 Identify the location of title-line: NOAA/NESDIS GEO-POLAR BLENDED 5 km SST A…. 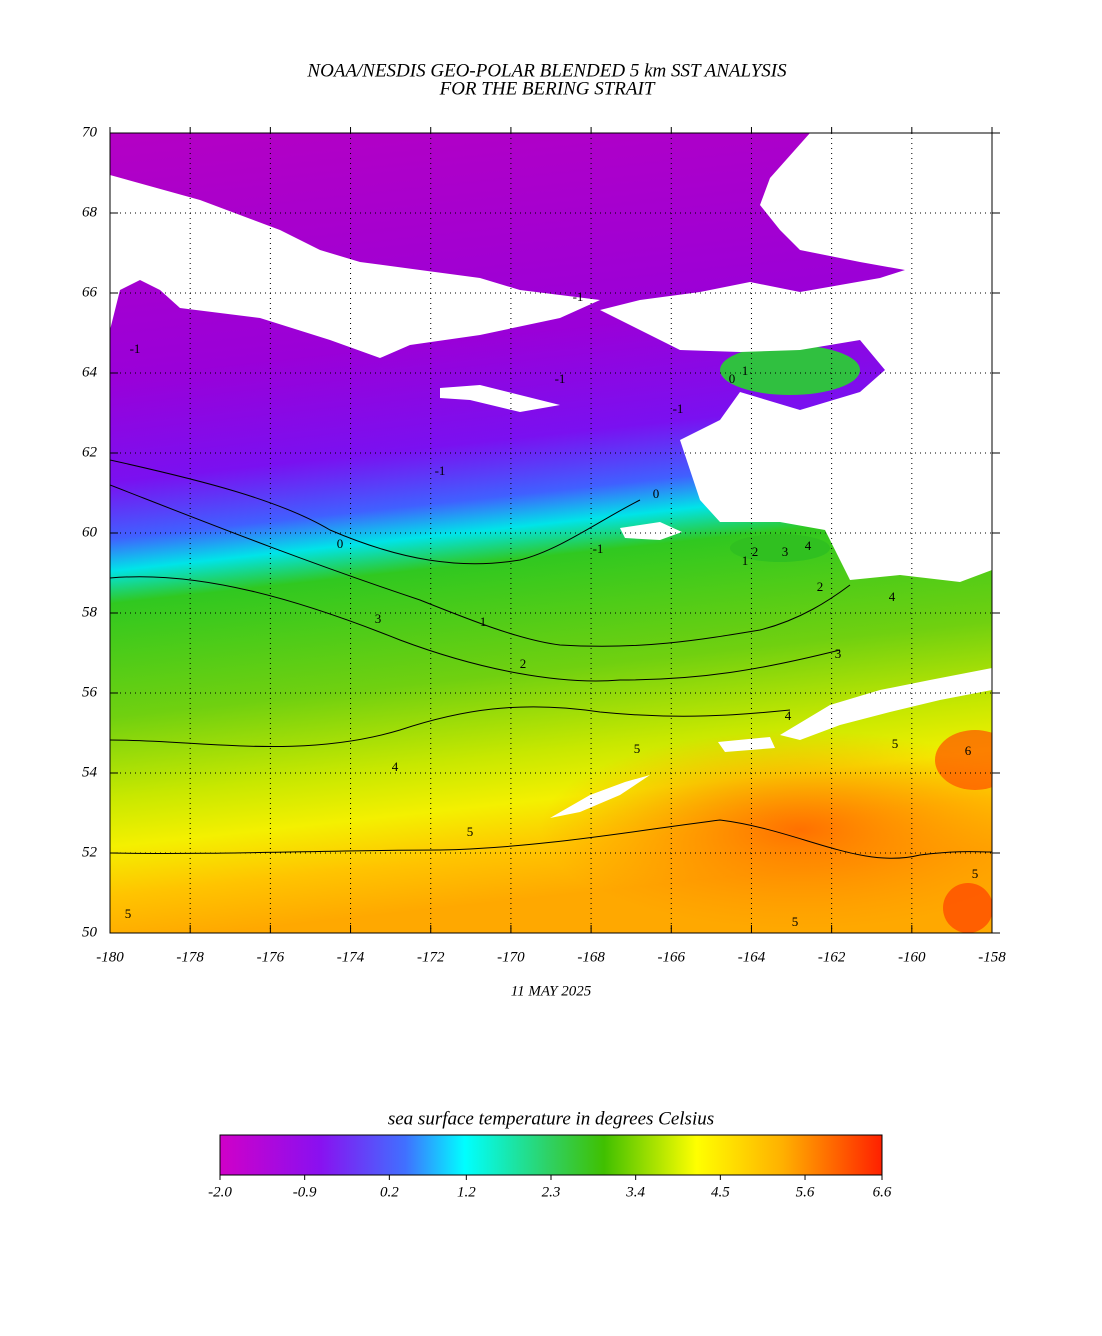
(546, 70).